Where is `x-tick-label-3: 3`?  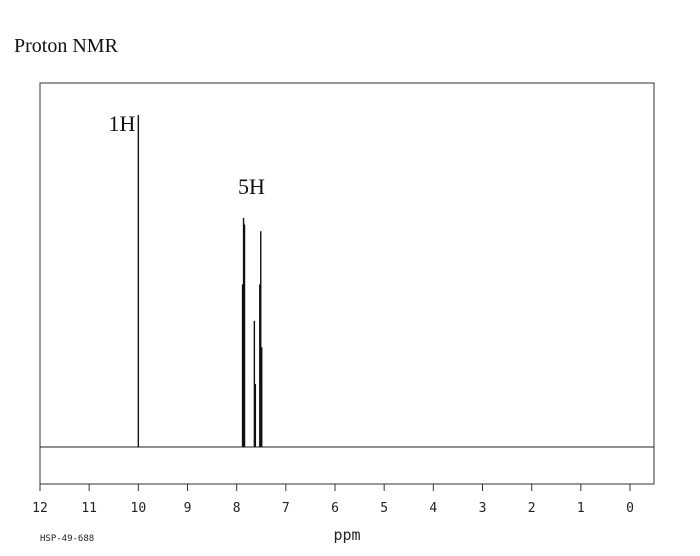 x-tick-label-3: 3 is located at coordinates (483, 508).